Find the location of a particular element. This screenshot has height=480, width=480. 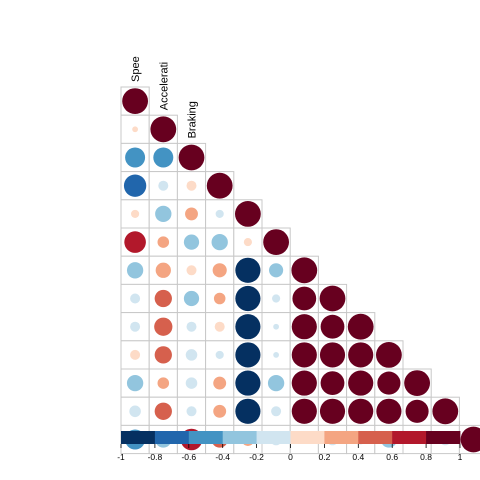

colorbar: -1 -0.8 -0.6 -0.4 -0.2 0 0.2 0.4 0.6 0.8 1 is located at coordinates (290, 446).